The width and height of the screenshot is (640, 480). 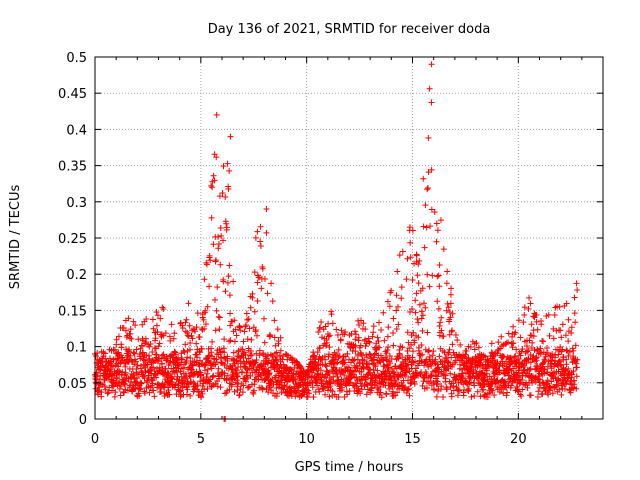 What do you see at coordinates (72, 239) in the screenshot?
I see `y-tick-label: 0.25` at bounding box center [72, 239].